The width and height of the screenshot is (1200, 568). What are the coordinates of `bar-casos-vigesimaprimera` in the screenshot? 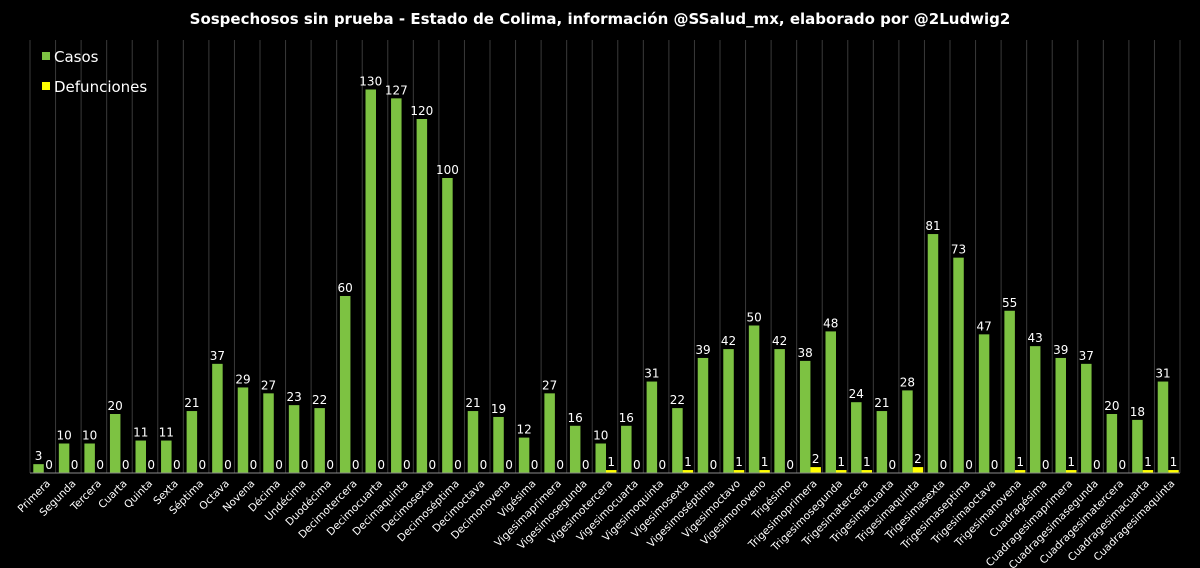 It's located at (549, 433).